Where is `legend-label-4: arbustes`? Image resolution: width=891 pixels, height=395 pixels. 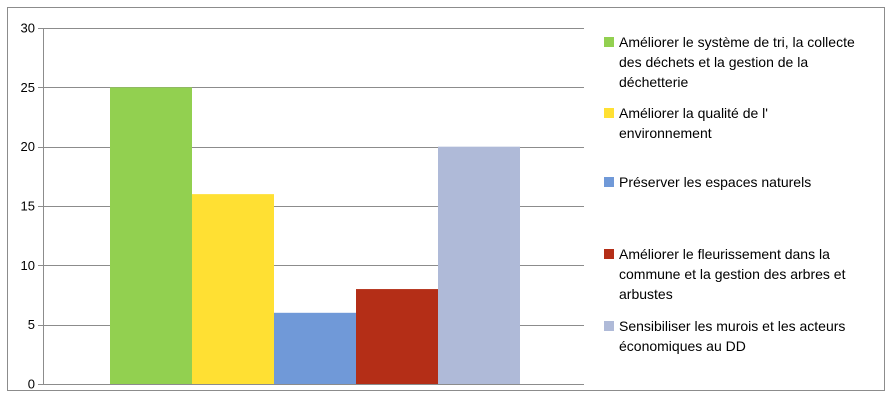 legend-label-4: arbustes is located at coordinates (646, 294).